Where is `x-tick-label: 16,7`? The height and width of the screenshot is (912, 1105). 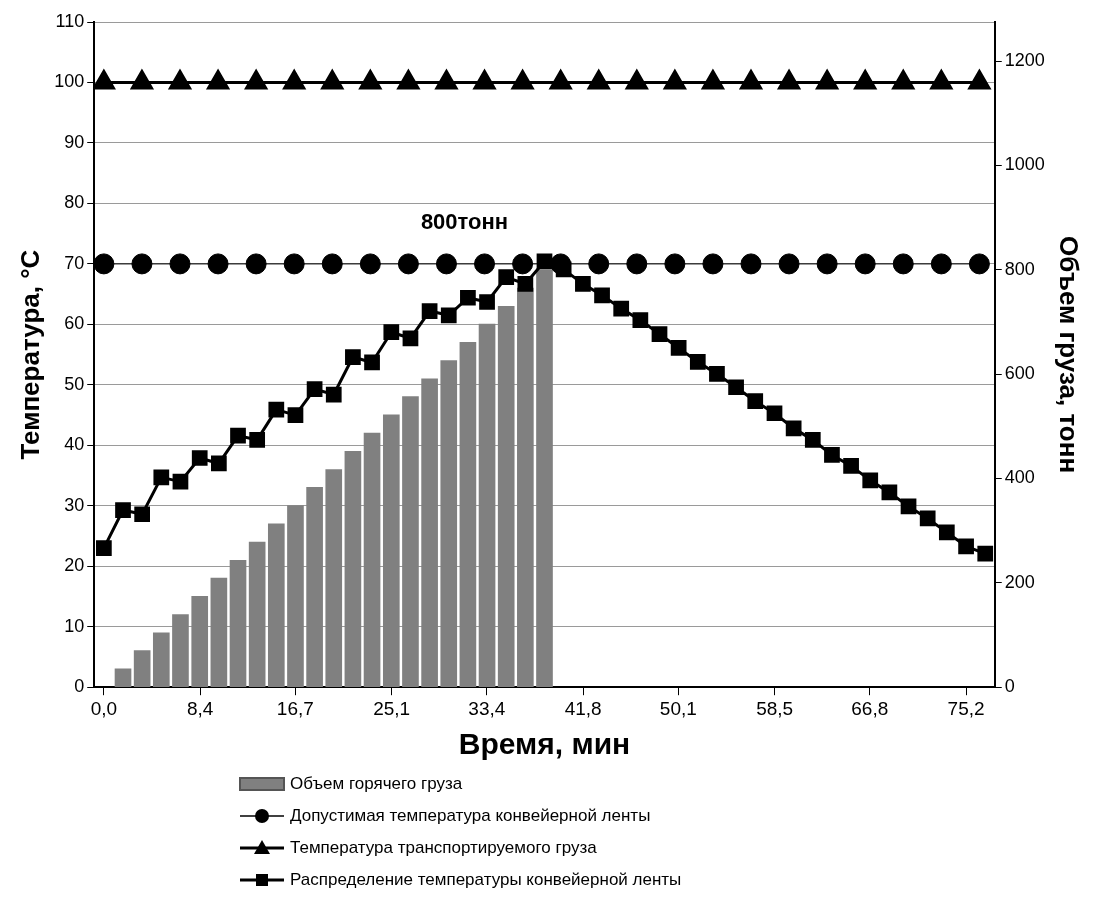
x-tick-label: 16,7 is located at coordinates (295, 708).